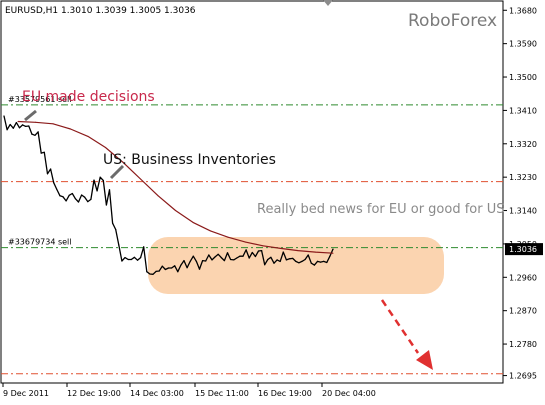 The image size is (545, 405). Describe the element at coordinates (406, 334) in the screenshot. I see `arrow-layer` at that location.